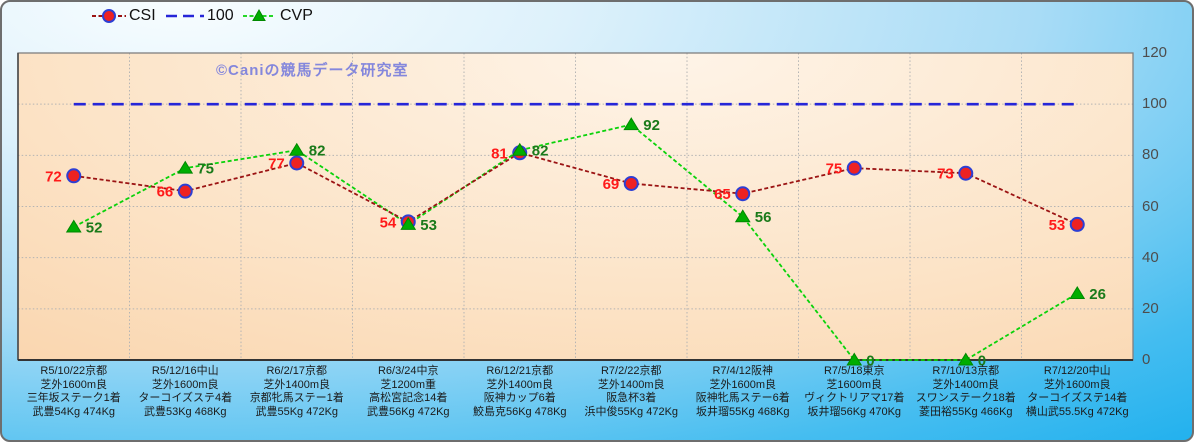 This screenshot has width=1194, height=442. Describe the element at coordinates (1155, 52) in the screenshot. I see `y-axis-tick-label: 120` at that location.